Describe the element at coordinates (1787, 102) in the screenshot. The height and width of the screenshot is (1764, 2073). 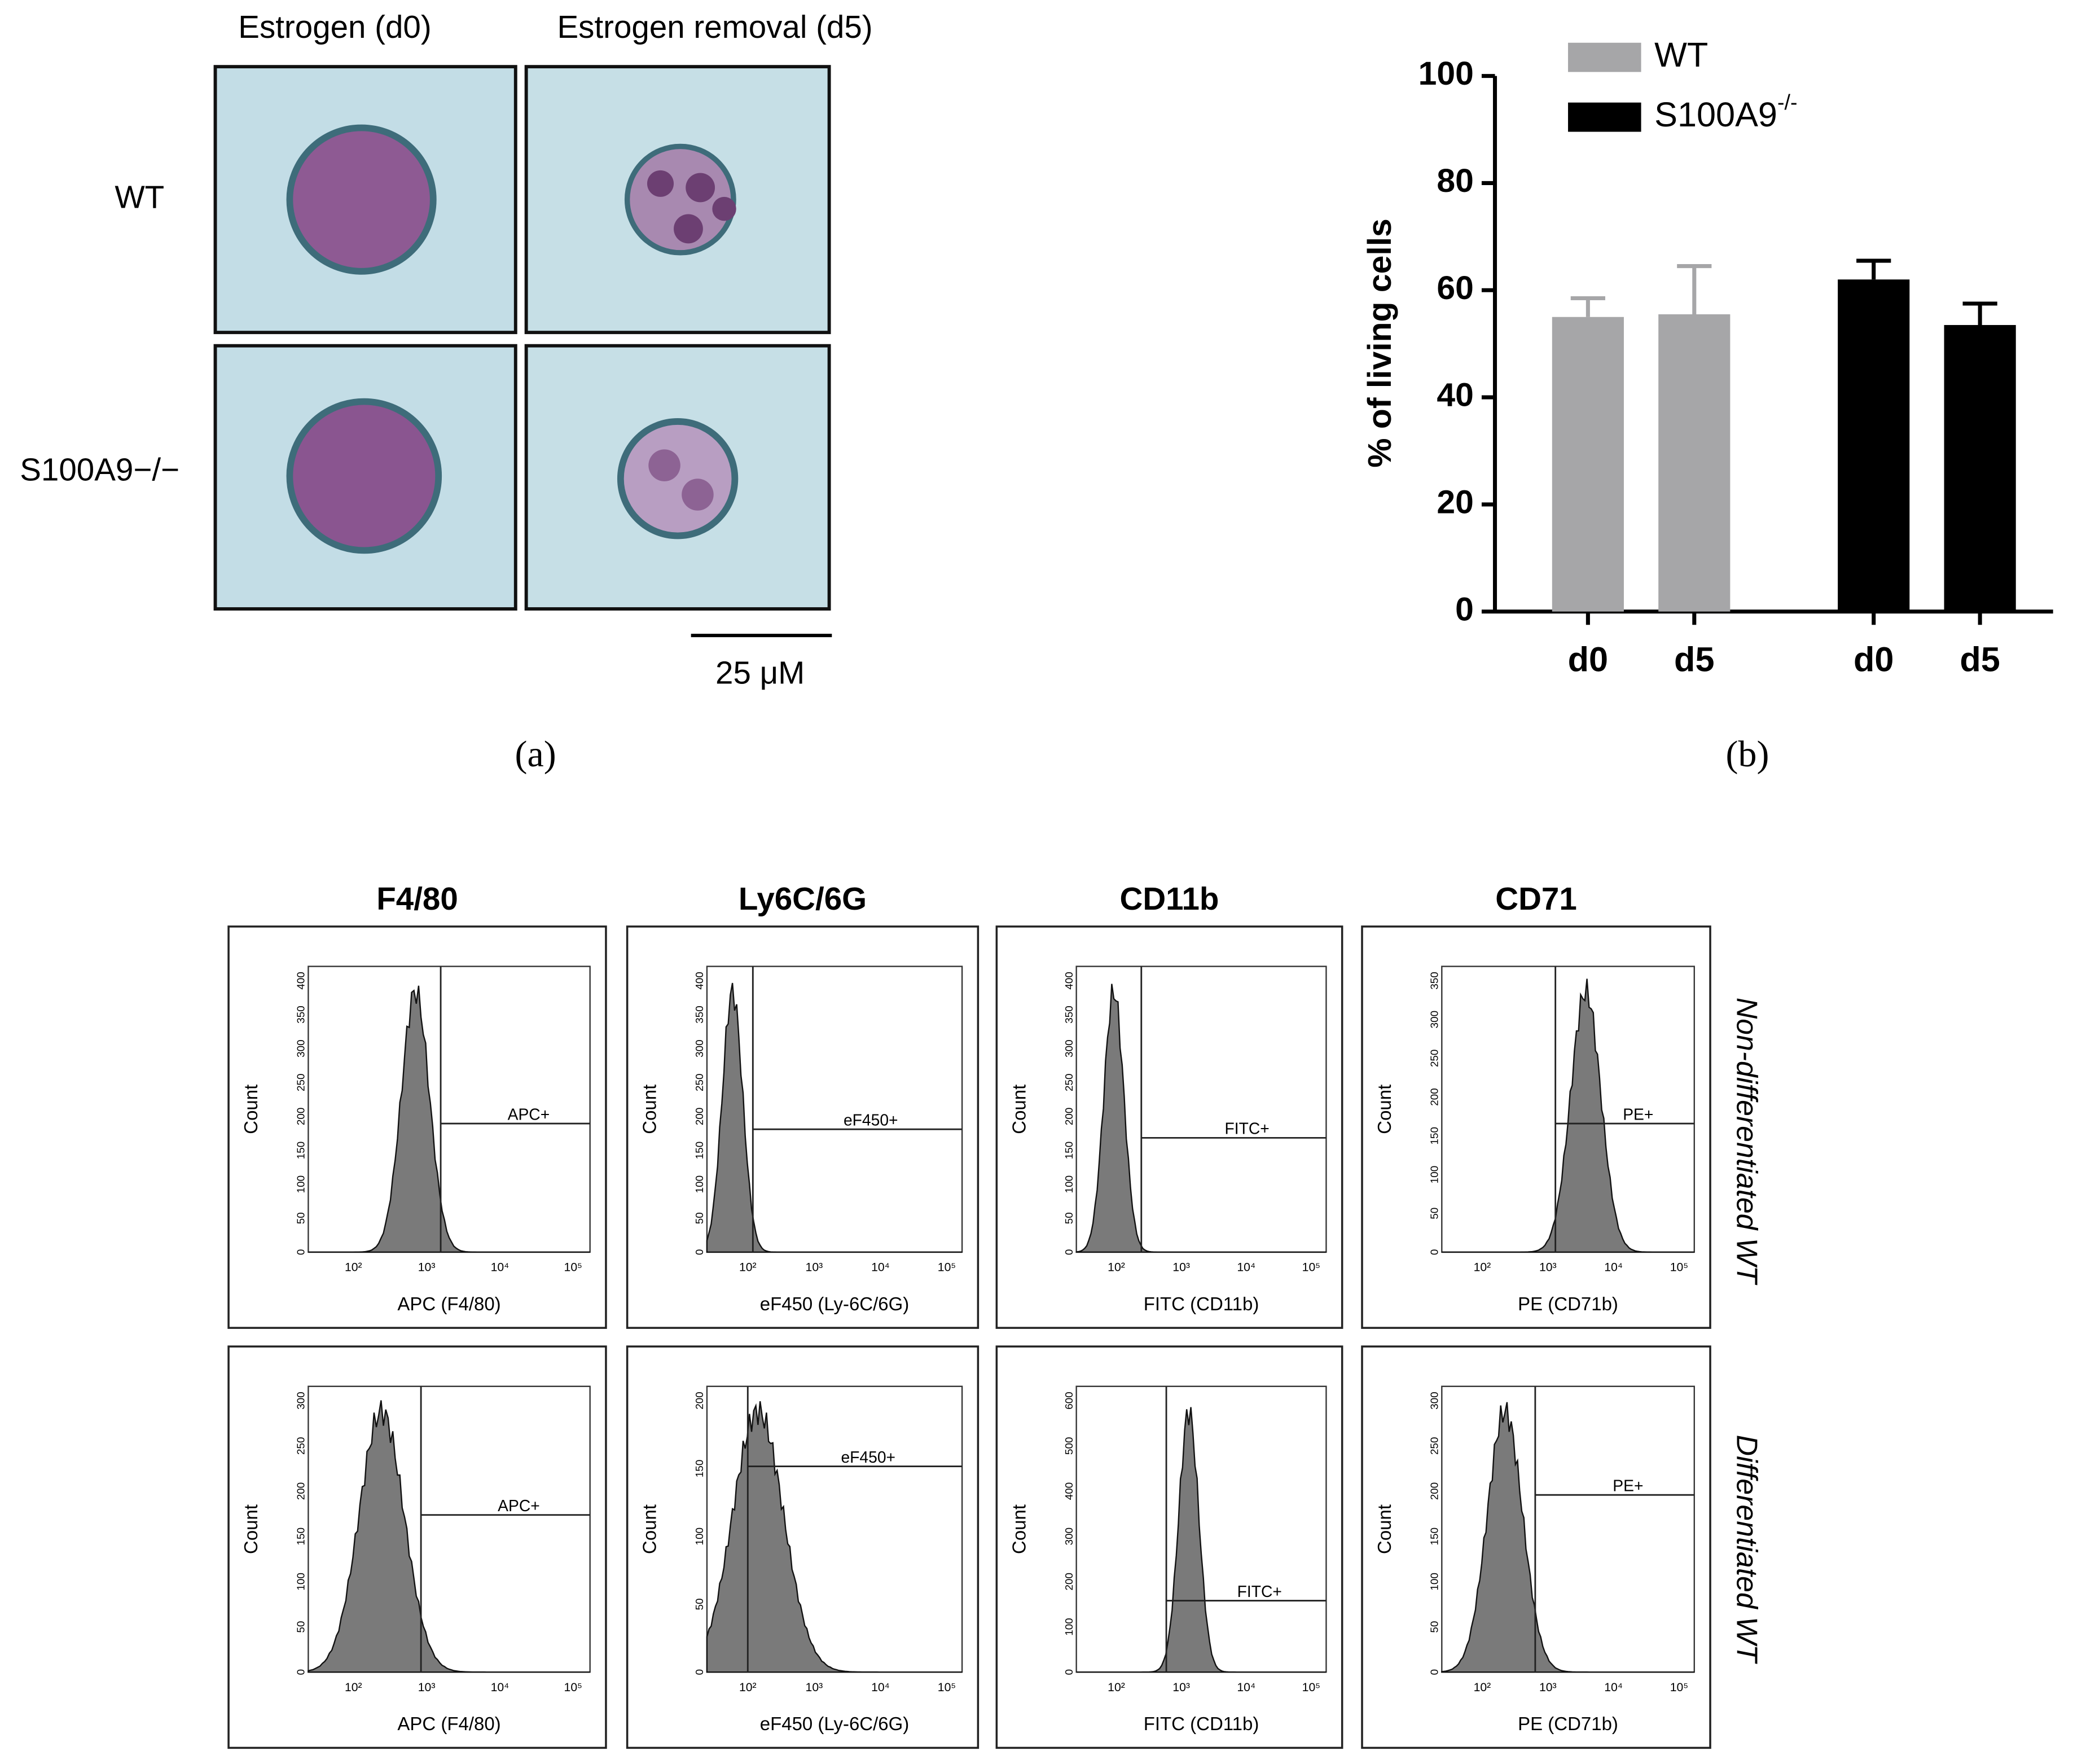
I see `superscript: -/-` at that location.